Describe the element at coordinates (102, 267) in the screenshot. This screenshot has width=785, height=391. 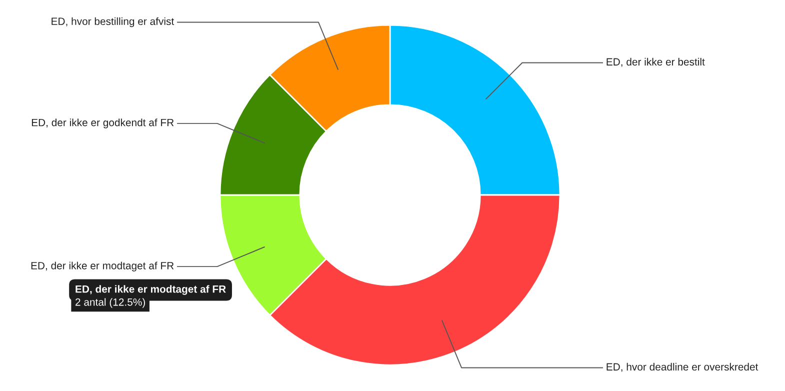
I see `slice-label: ED, der ikke er modtaget af FR` at that location.